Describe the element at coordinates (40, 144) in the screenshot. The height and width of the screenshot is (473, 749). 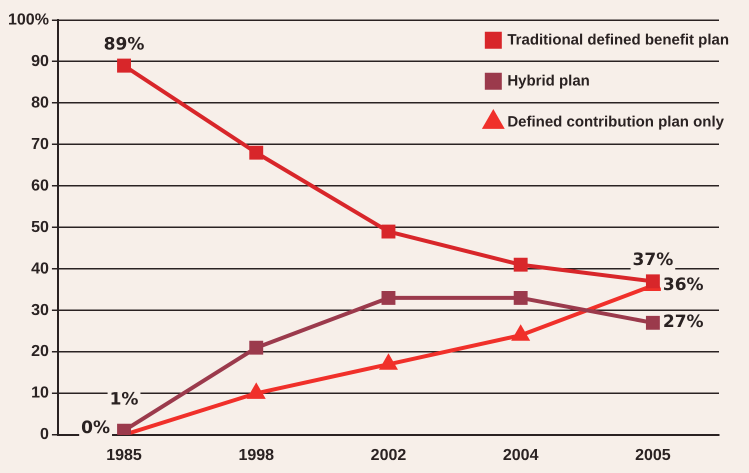
I see `y-tick-label: 70` at that location.